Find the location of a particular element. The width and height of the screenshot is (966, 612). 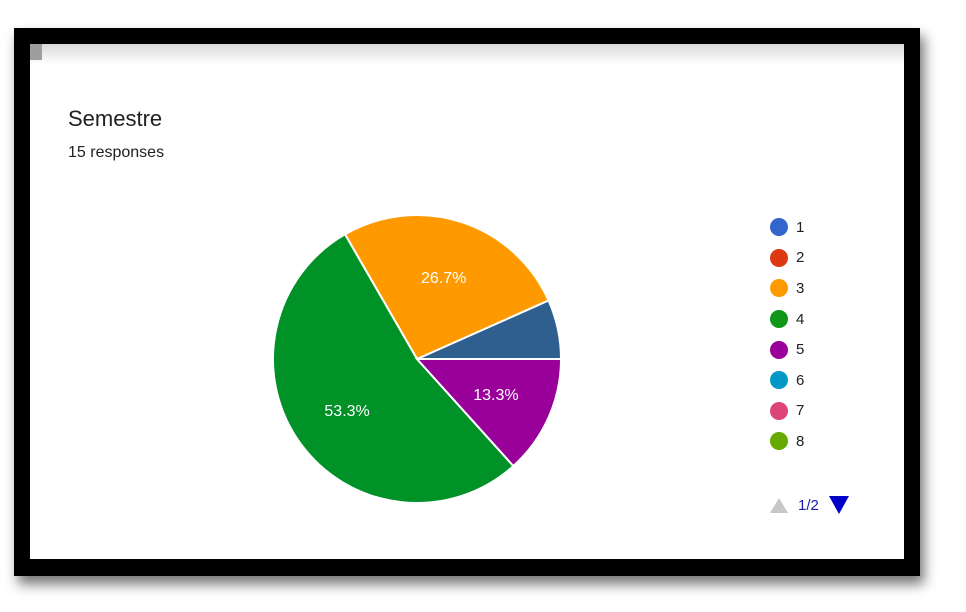

response-count: 15 responses is located at coordinates (116, 152).